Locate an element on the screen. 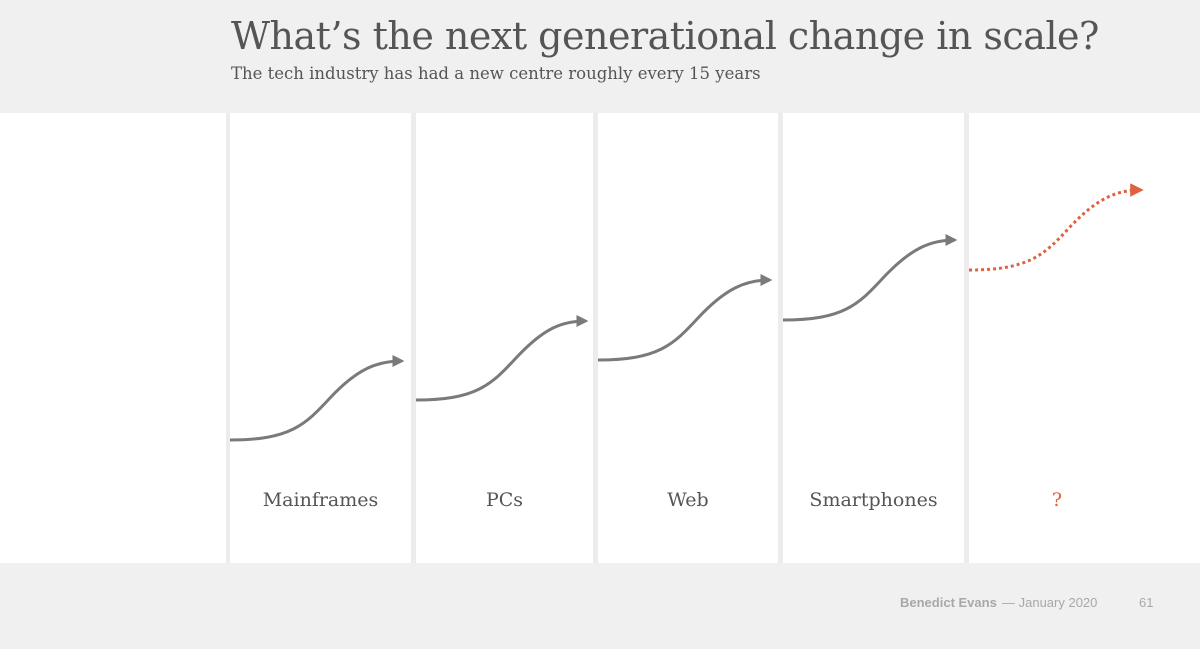  footer-author: Benedict Evans is located at coordinates (948, 602).